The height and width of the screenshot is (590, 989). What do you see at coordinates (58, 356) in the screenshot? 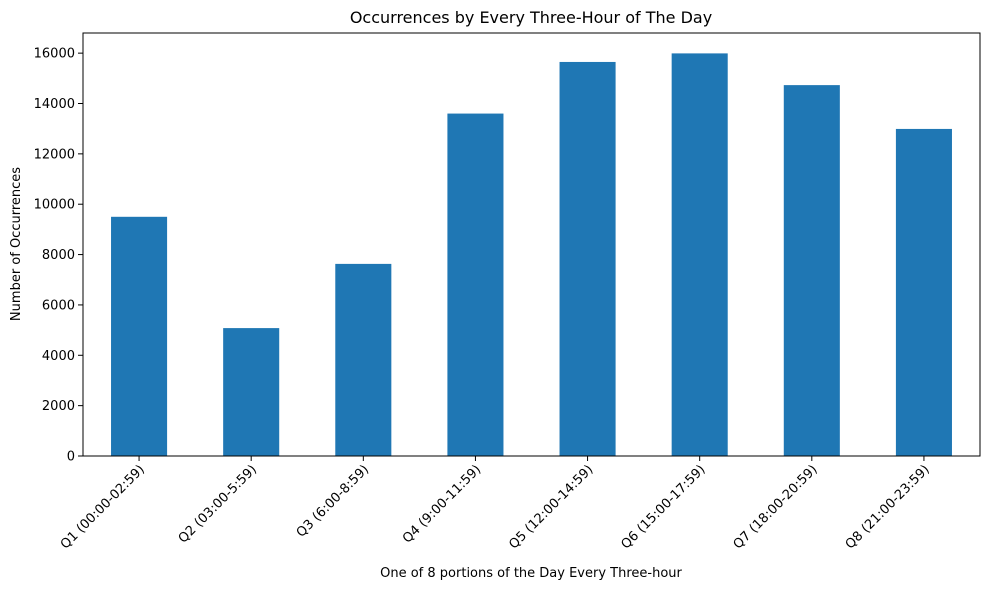
I see `y-tick-label: 4000` at bounding box center [58, 356].